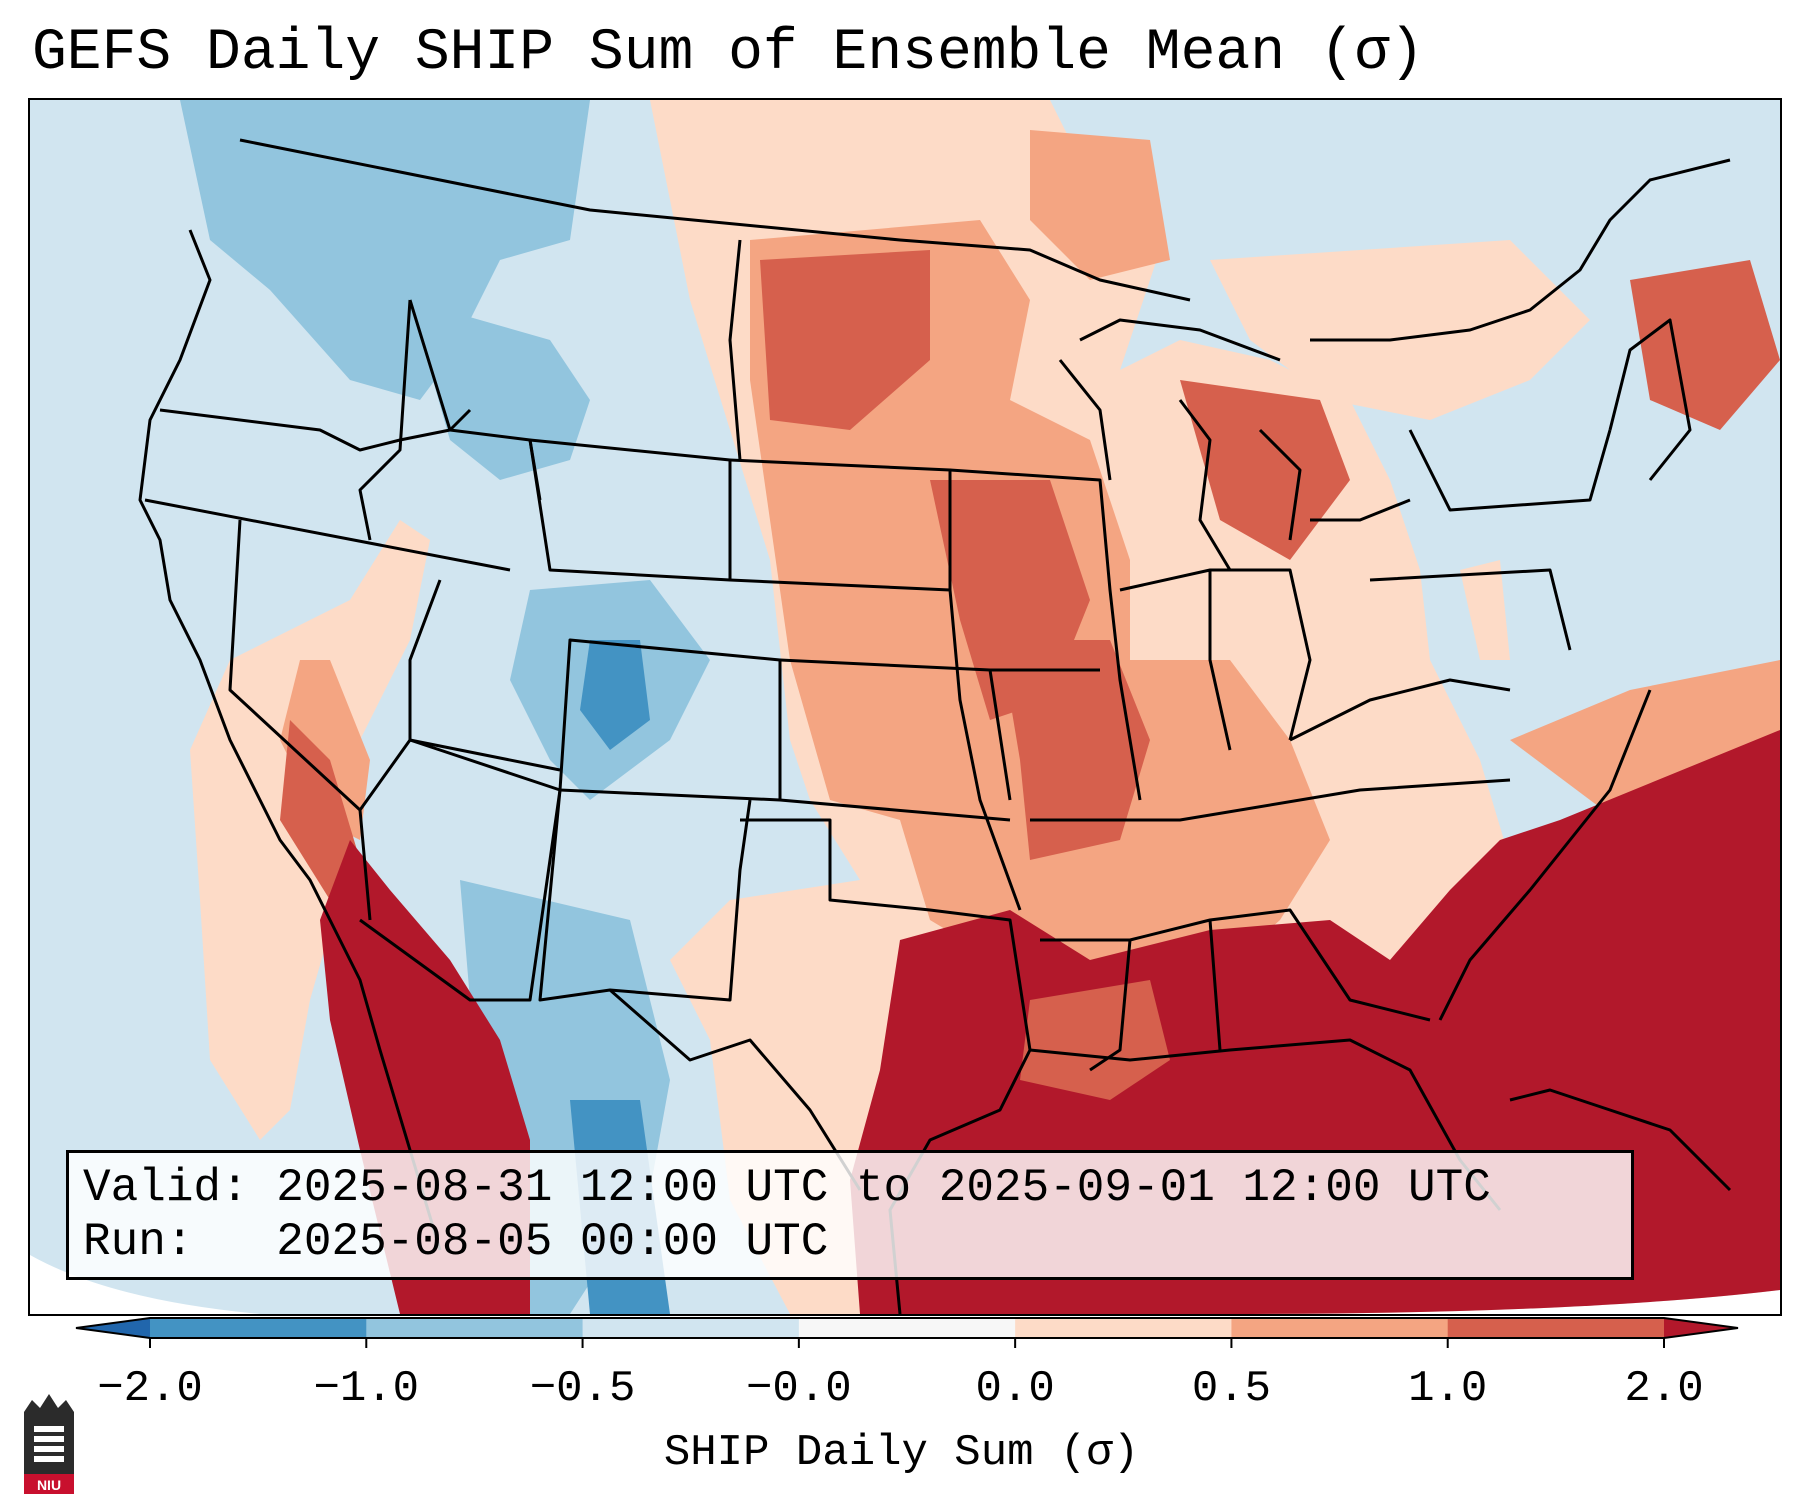  Describe the element at coordinates (1701, 1328) in the screenshot. I see `colorbar-over-arrow` at that location.